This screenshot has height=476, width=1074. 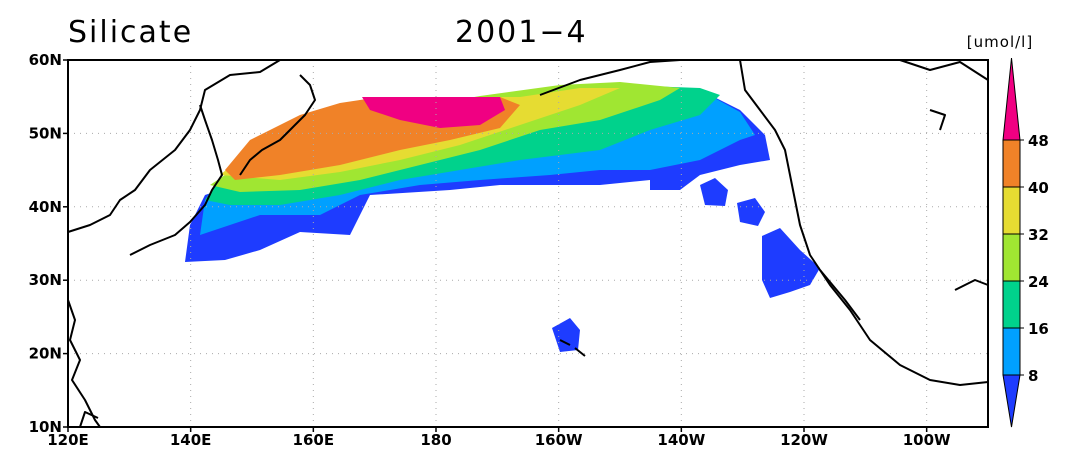 I want to click on colorbar-label: 24, so click(x=1038, y=282).